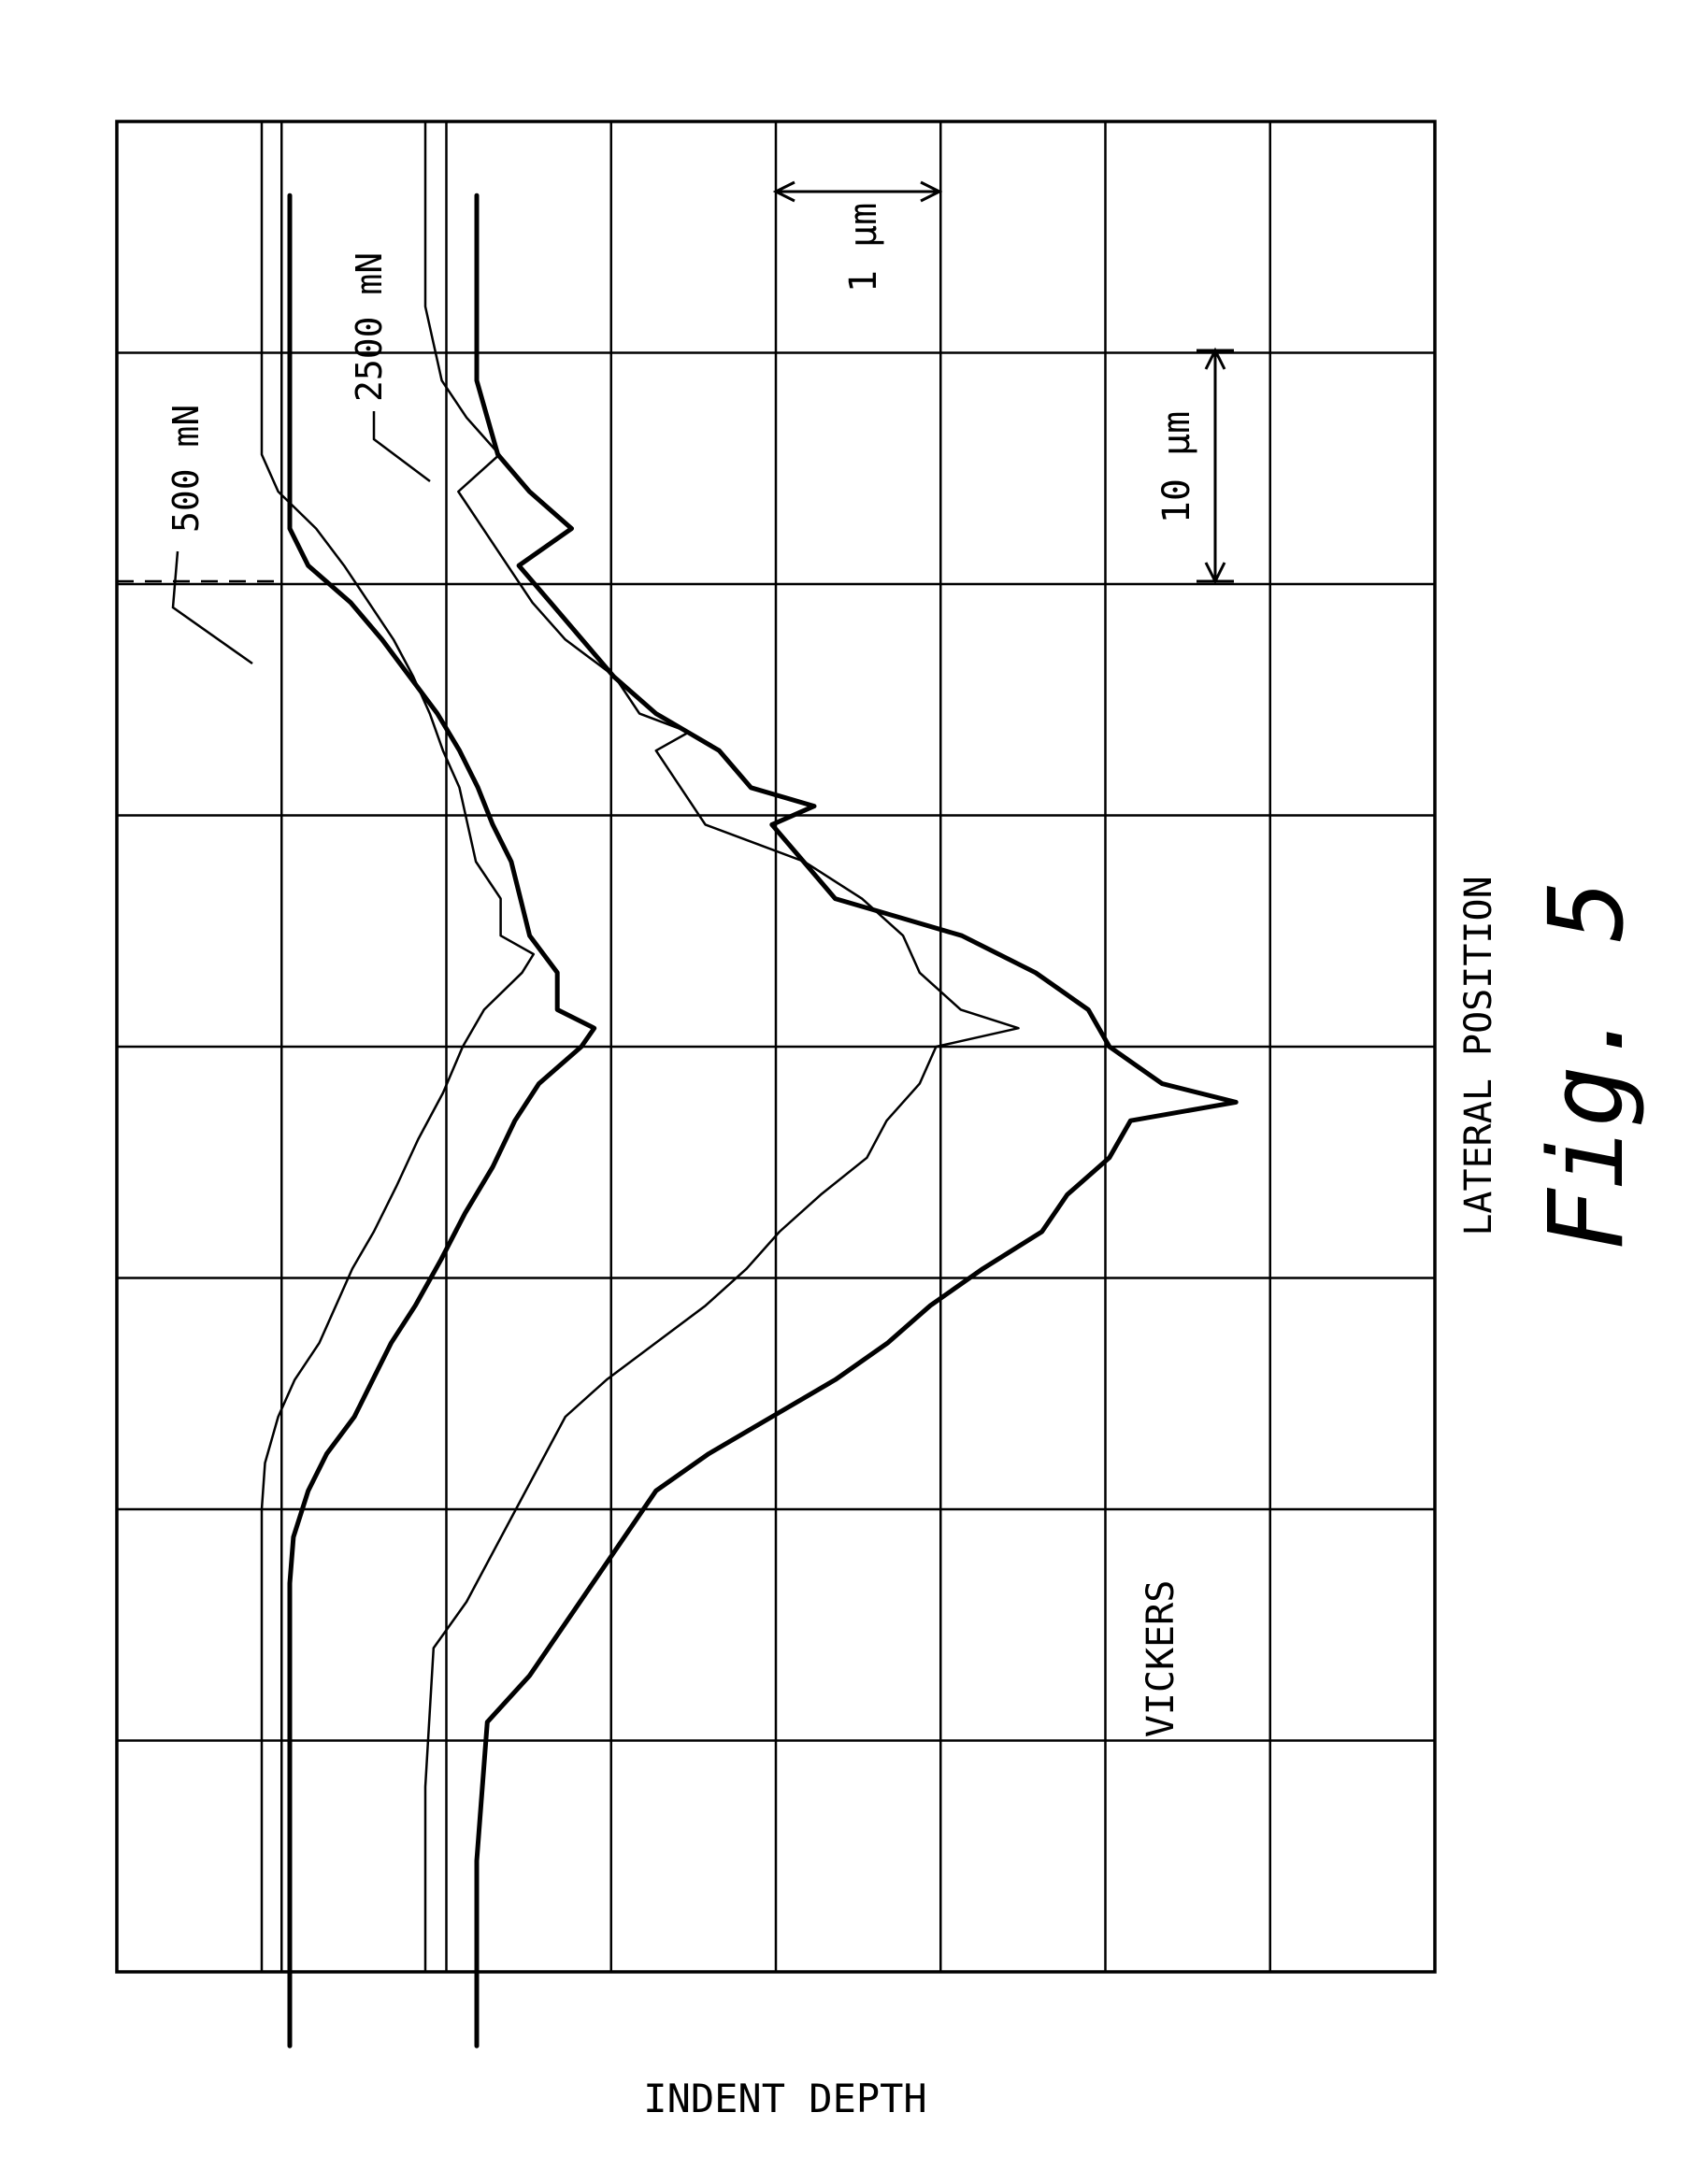 This screenshot has height=2184, width=1691. What do you see at coordinates (1586, 1064) in the screenshot?
I see `figure-label: Fig. 5` at bounding box center [1586, 1064].